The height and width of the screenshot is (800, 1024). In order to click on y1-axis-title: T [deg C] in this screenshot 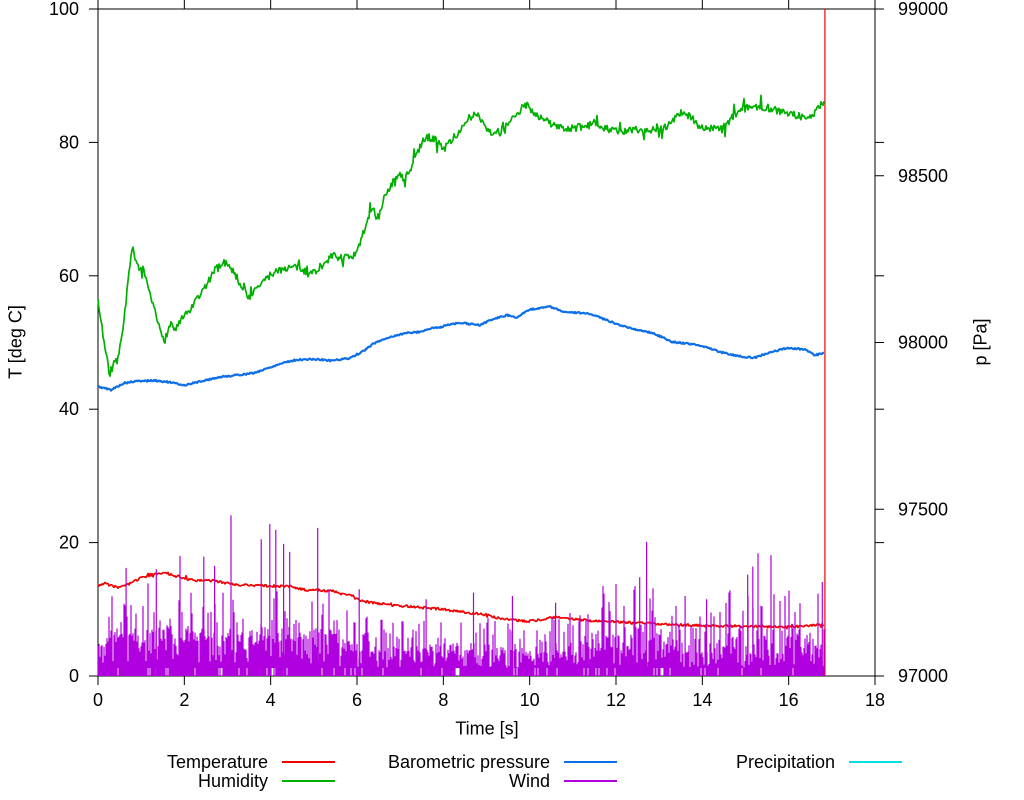, I will do `click(15, 342)`.